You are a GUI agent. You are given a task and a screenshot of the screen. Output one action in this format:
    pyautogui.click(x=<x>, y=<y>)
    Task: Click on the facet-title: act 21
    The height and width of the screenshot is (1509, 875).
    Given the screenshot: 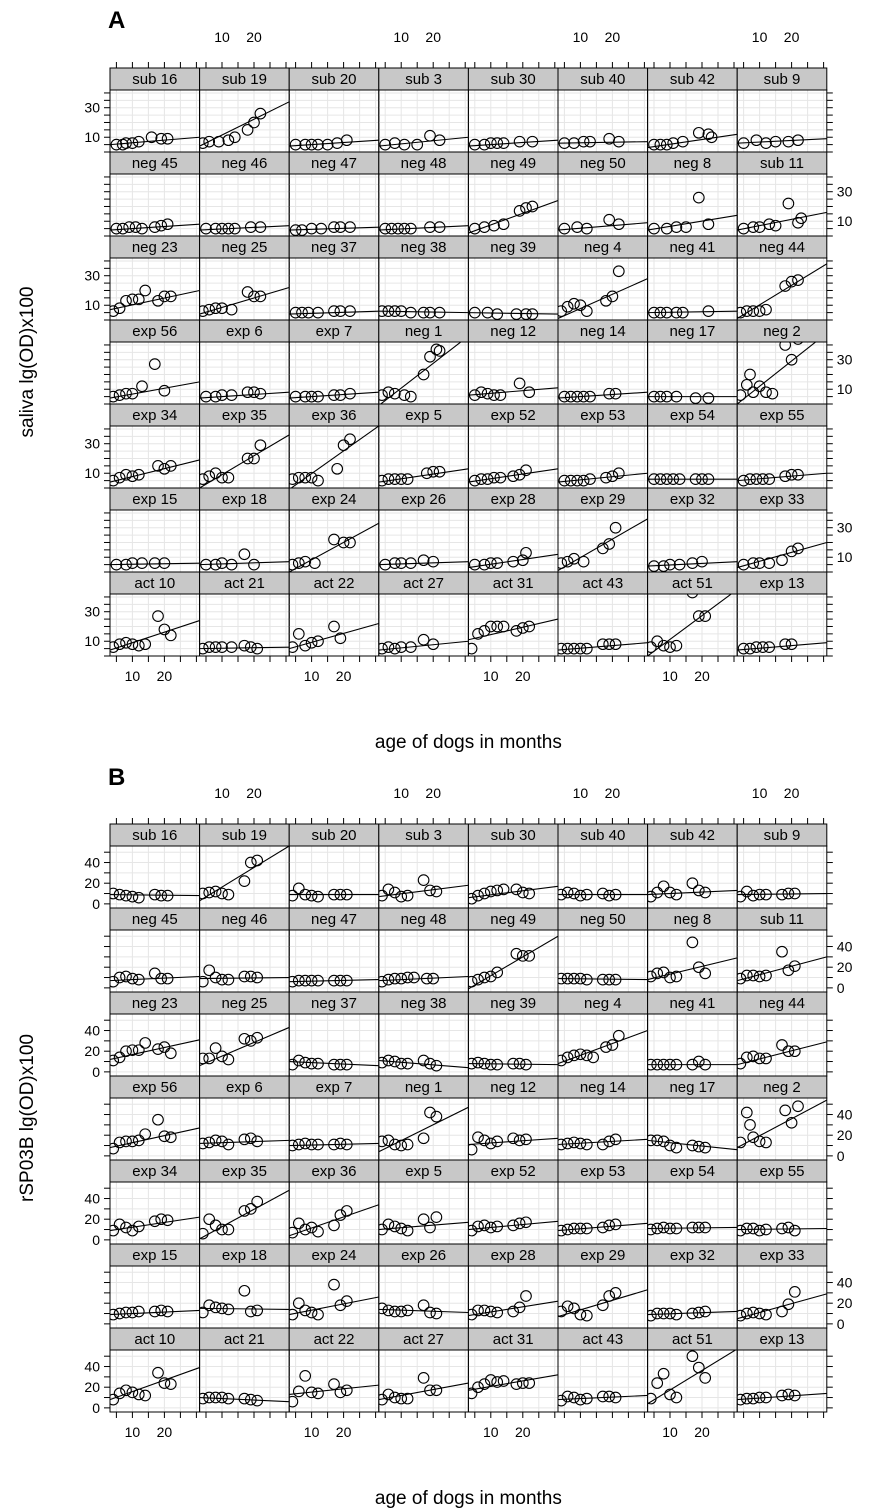 What is the action you would take?
    pyautogui.click(x=244, y=1339)
    